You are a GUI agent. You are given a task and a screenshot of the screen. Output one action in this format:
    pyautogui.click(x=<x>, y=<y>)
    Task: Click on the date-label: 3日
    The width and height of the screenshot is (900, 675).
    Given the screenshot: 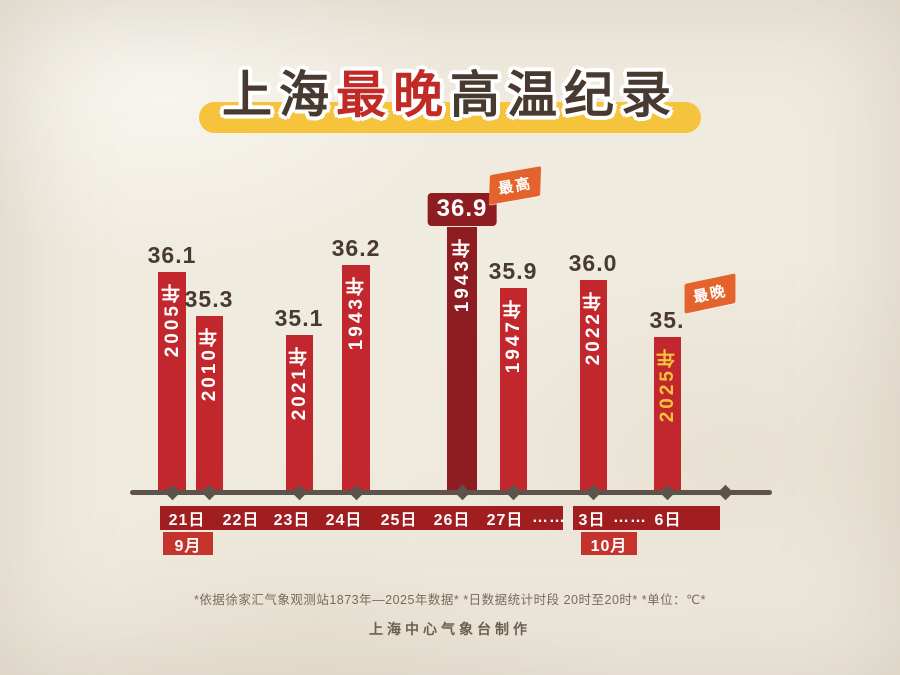 What is the action you would take?
    pyautogui.click(x=592, y=520)
    